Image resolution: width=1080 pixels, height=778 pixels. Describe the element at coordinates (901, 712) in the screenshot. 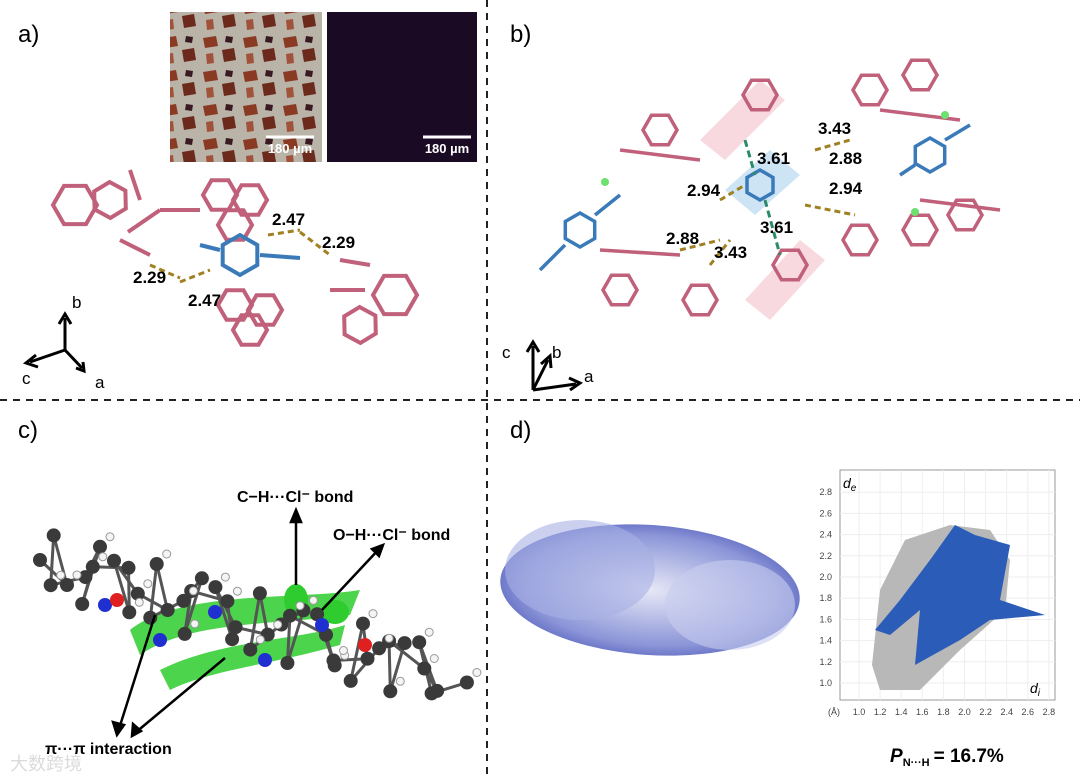

I see `x-tick-label: 1.4` at that location.